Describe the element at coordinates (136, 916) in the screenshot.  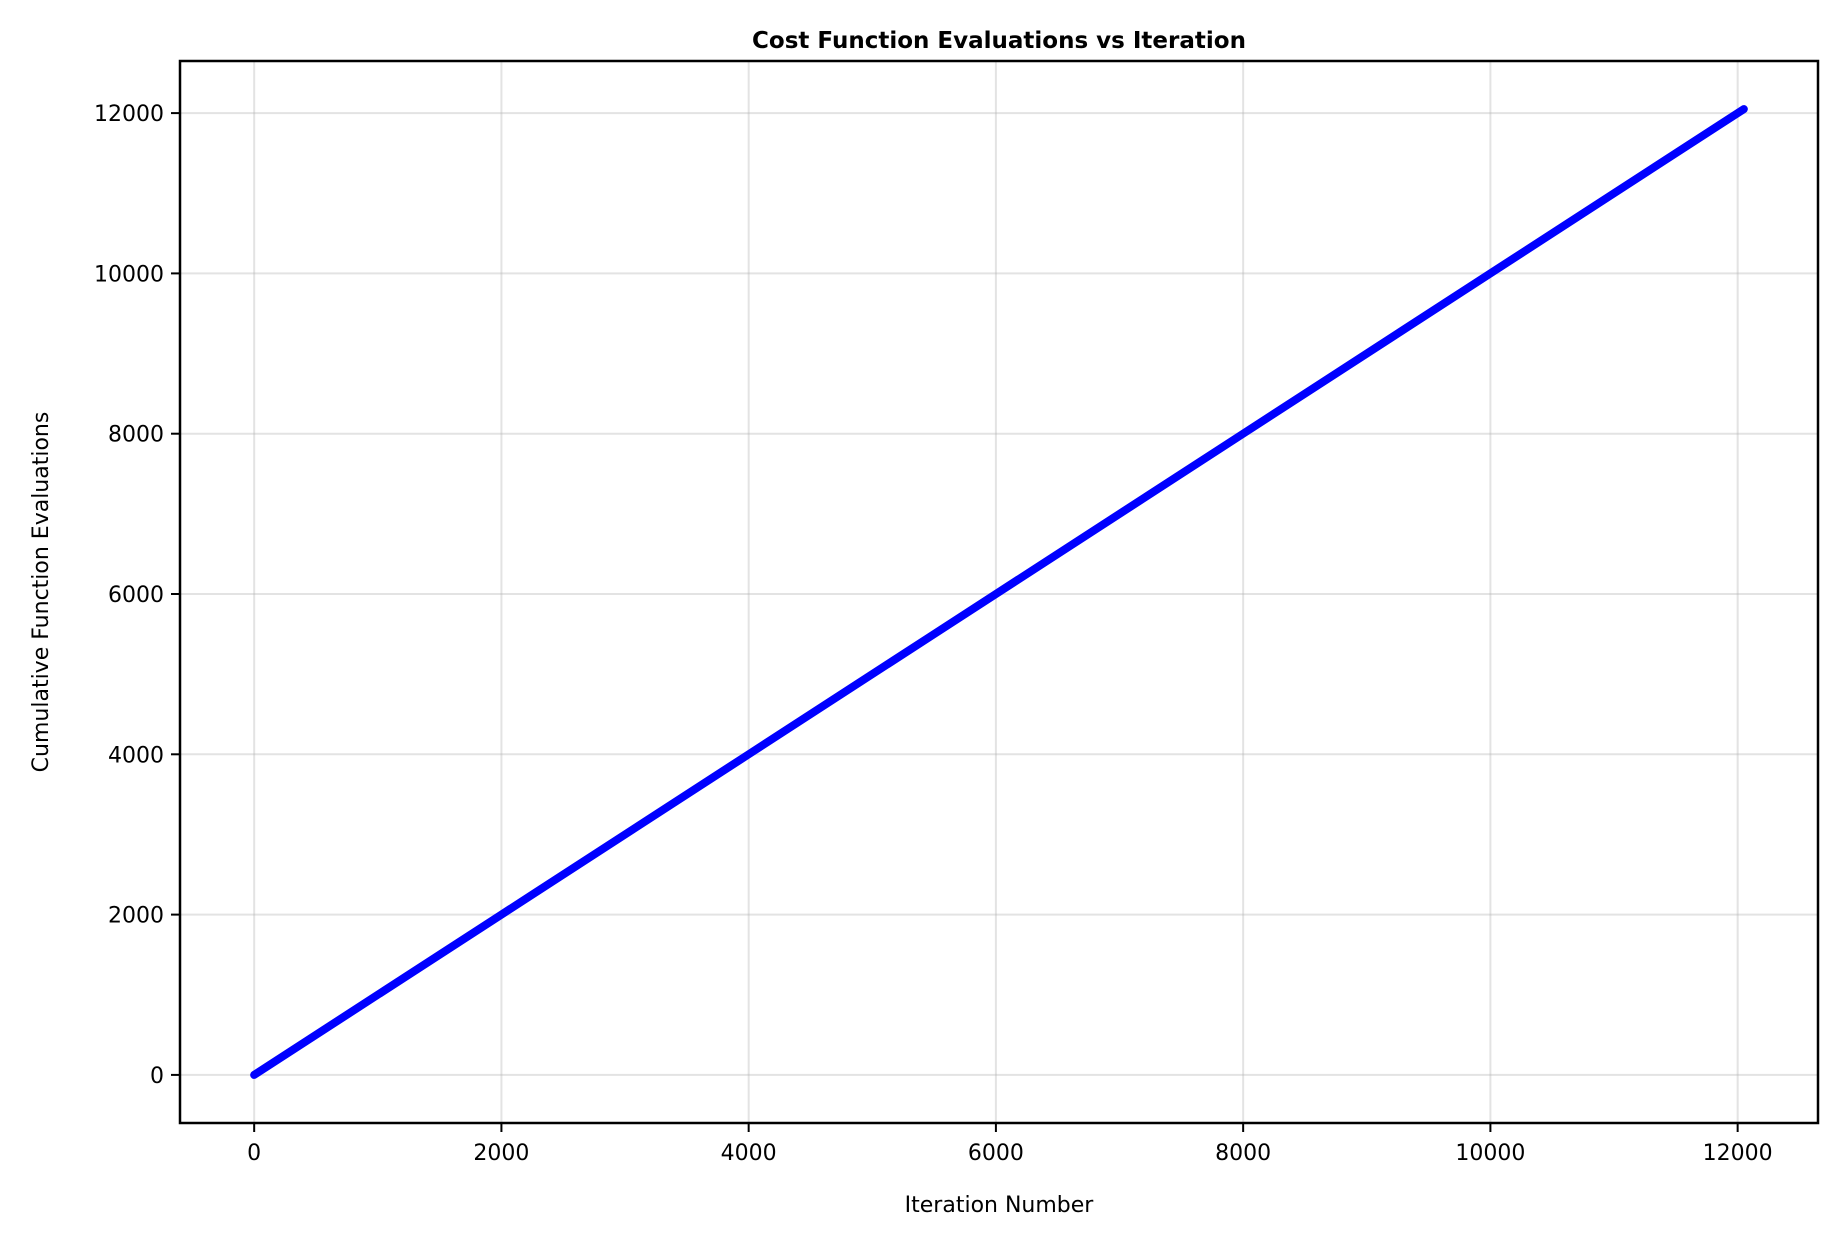
I see `y-tick-label: 2000` at that location.